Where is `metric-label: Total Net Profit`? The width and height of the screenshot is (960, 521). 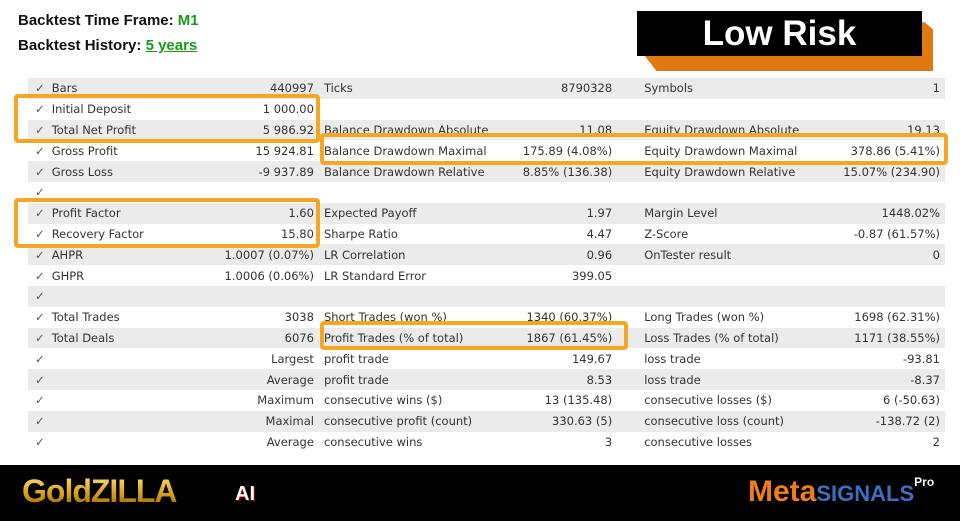
metric-label: Total Net Profit is located at coordinates (94, 129).